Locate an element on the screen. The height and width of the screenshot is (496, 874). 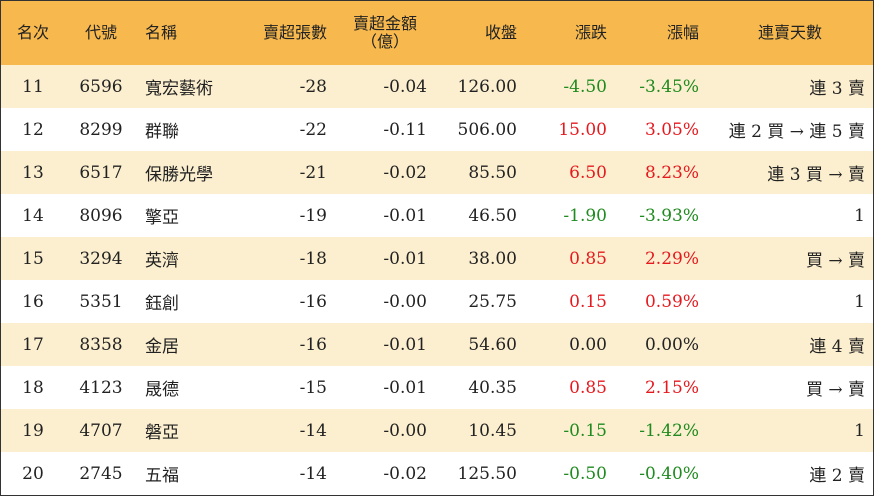
table-row: 14 8096 擎亞 -19 -0.01 46.50 -1.90 -3.93% 1 is located at coordinates (437, 215).